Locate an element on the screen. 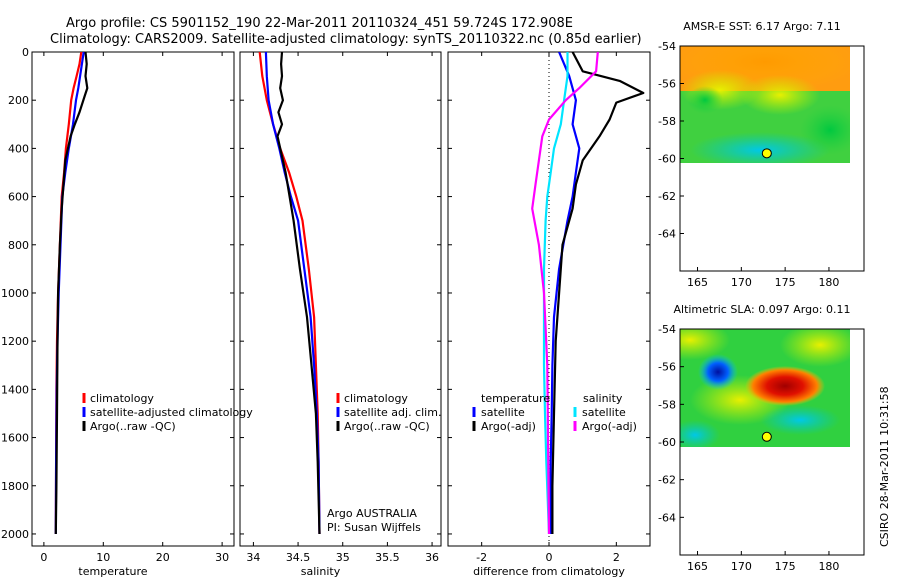 The image size is (900, 580). amsr_sst-xtick-label: 165 is located at coordinates (697, 282).